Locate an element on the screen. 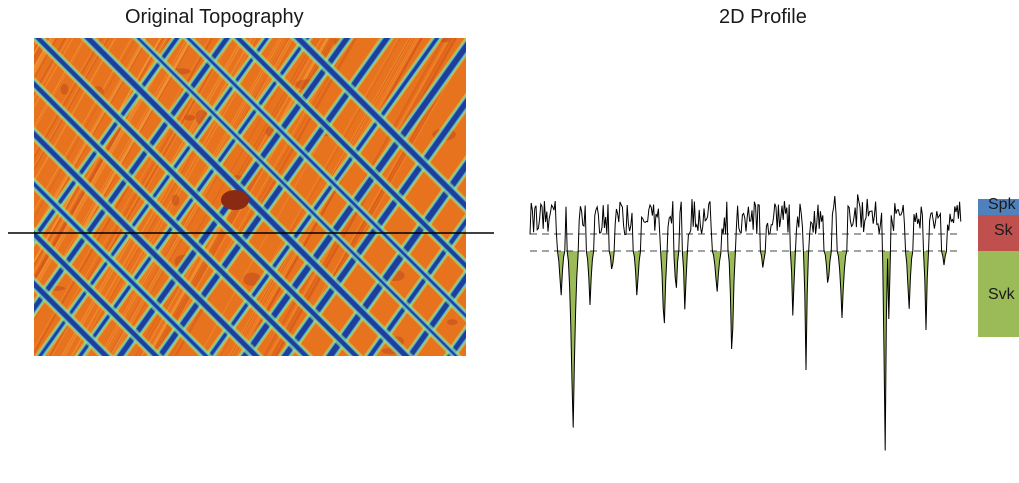 The image size is (1019, 483). topography-title: Original Topography is located at coordinates (214, 17).